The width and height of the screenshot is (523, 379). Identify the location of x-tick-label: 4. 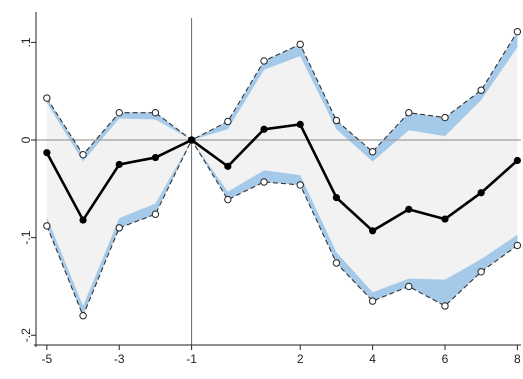
(372, 359).